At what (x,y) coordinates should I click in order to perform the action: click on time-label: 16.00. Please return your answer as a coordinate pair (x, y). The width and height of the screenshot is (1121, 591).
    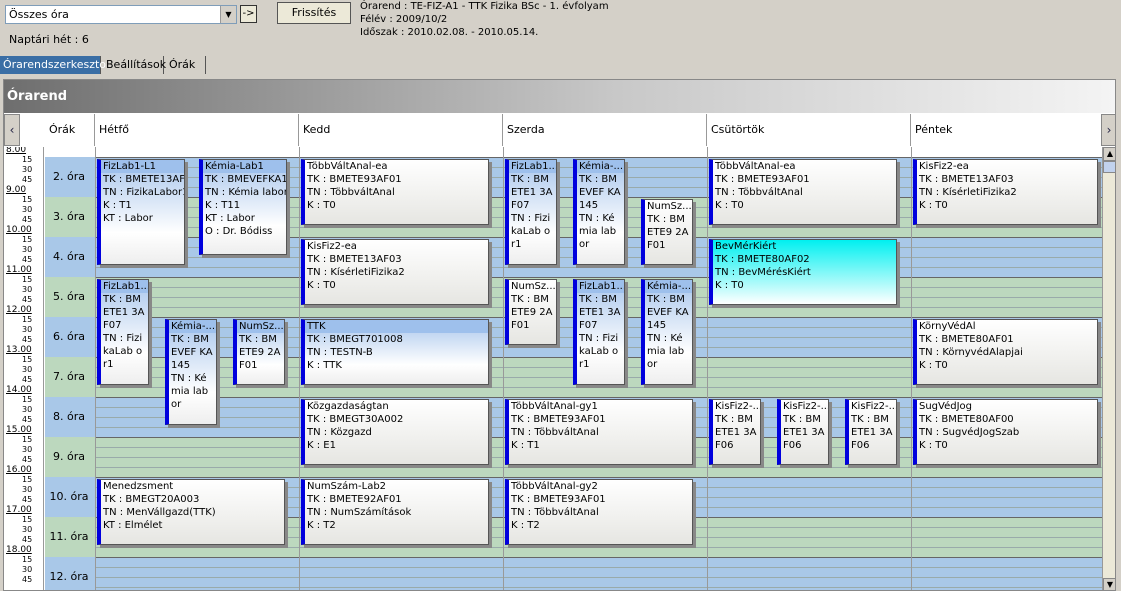
    Looking at the image, I should click on (19, 470).